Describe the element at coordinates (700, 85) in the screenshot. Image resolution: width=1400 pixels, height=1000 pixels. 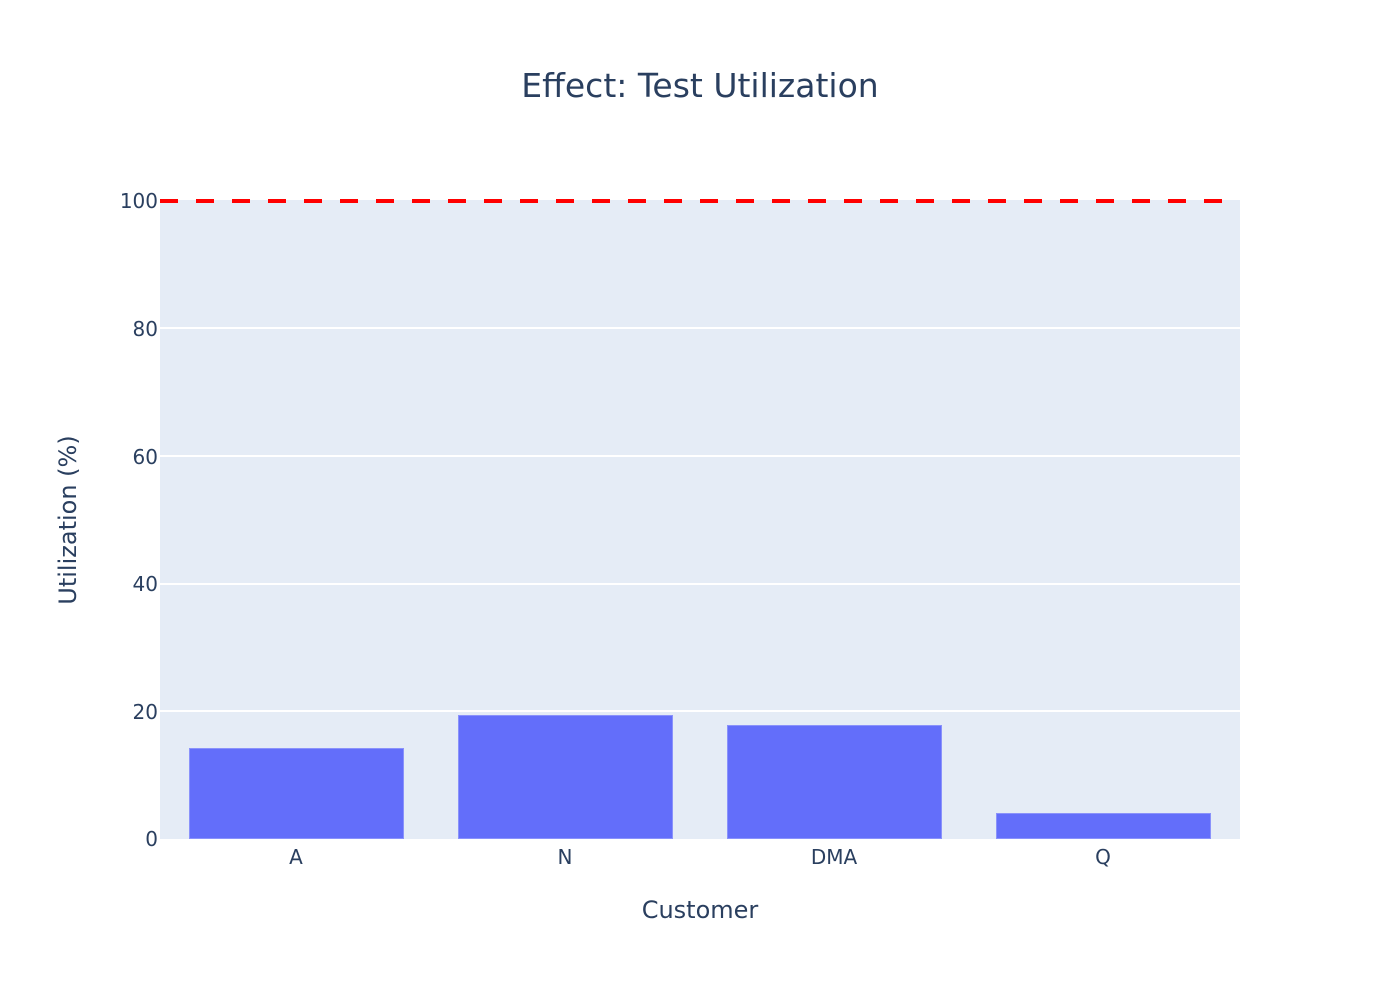
I see `chart-title: Effect: Test Utilization` at that location.